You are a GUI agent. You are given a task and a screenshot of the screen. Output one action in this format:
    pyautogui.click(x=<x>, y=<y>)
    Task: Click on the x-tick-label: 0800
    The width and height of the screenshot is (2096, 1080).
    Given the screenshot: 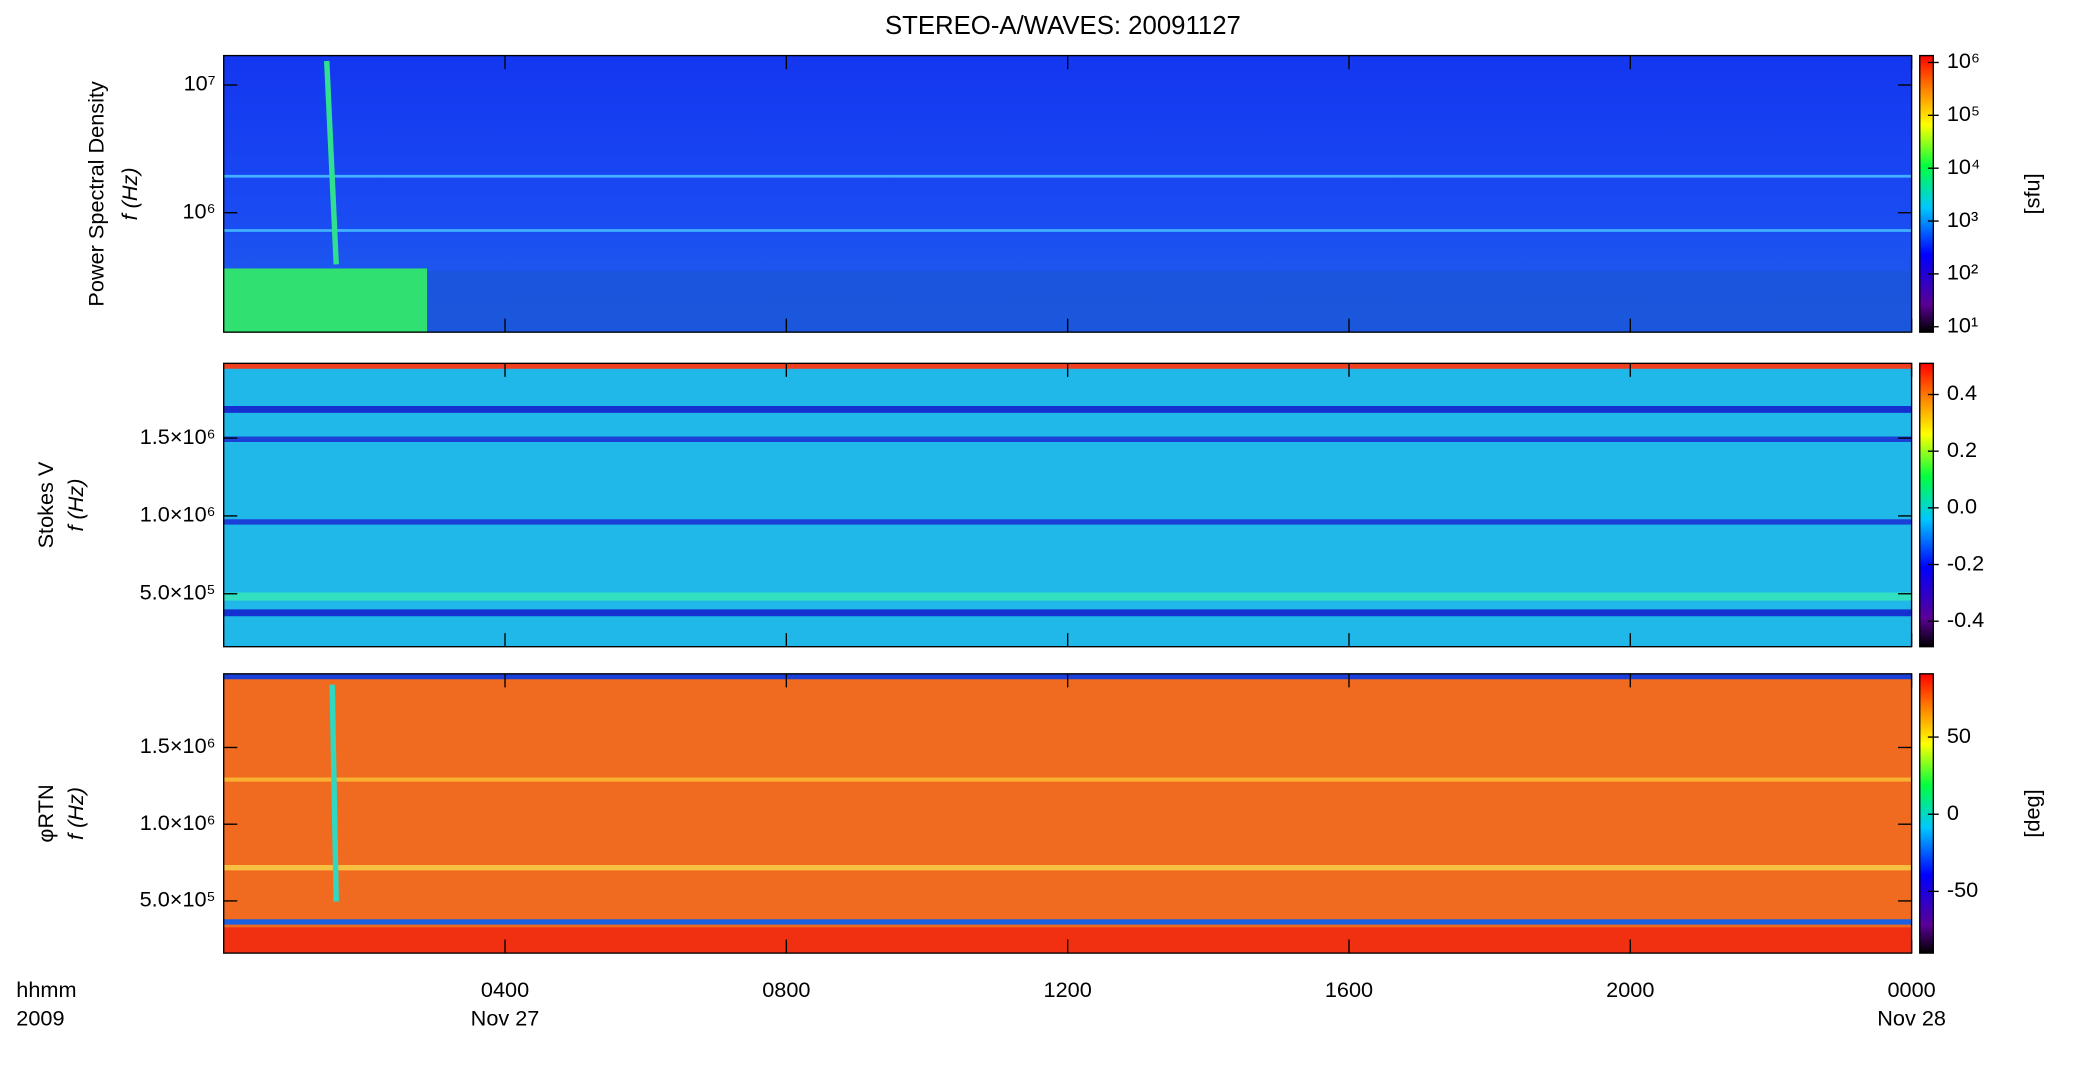 What is the action you would take?
    pyautogui.click(x=786, y=989)
    